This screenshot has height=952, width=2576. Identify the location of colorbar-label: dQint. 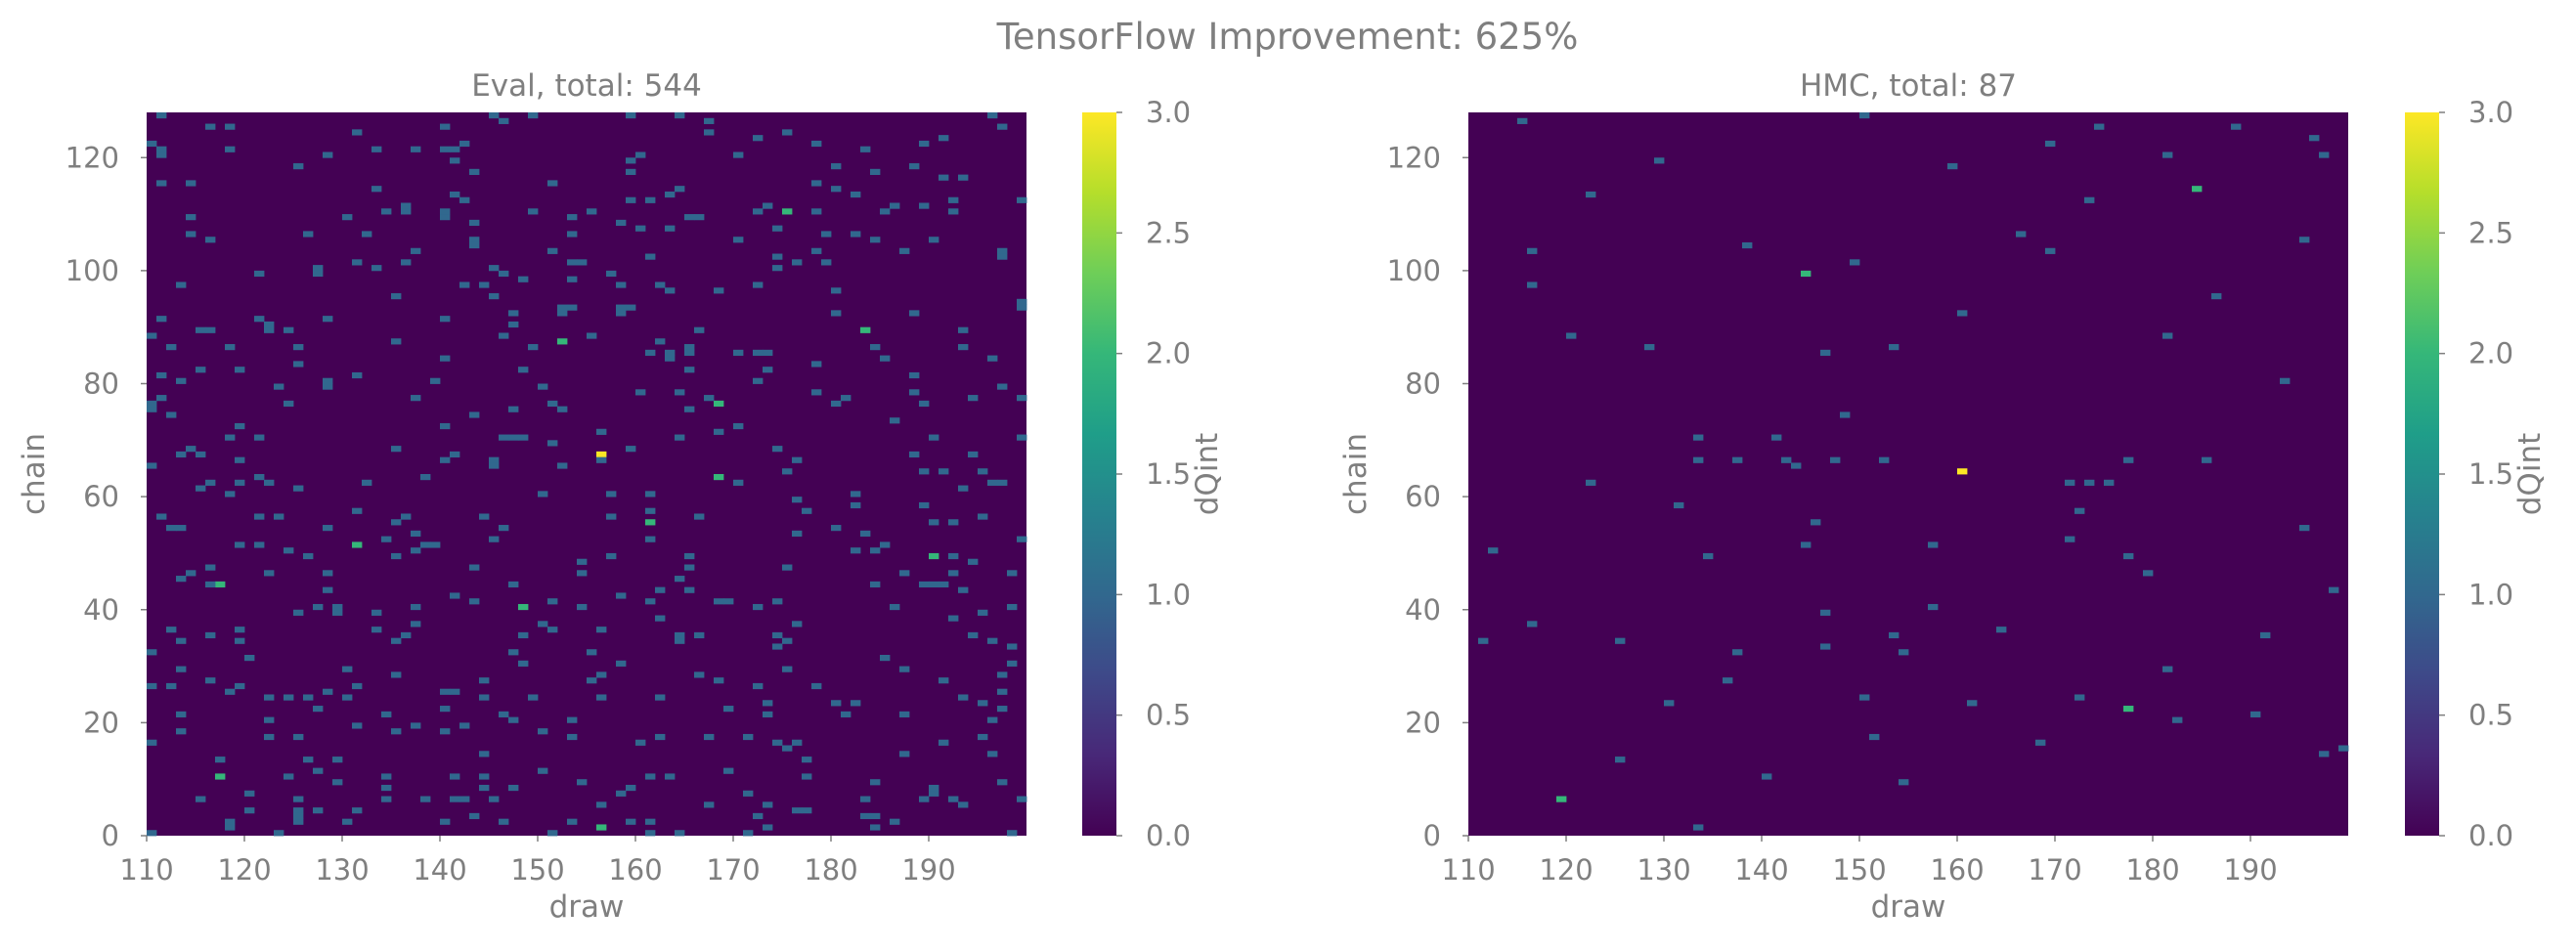
(2530, 474).